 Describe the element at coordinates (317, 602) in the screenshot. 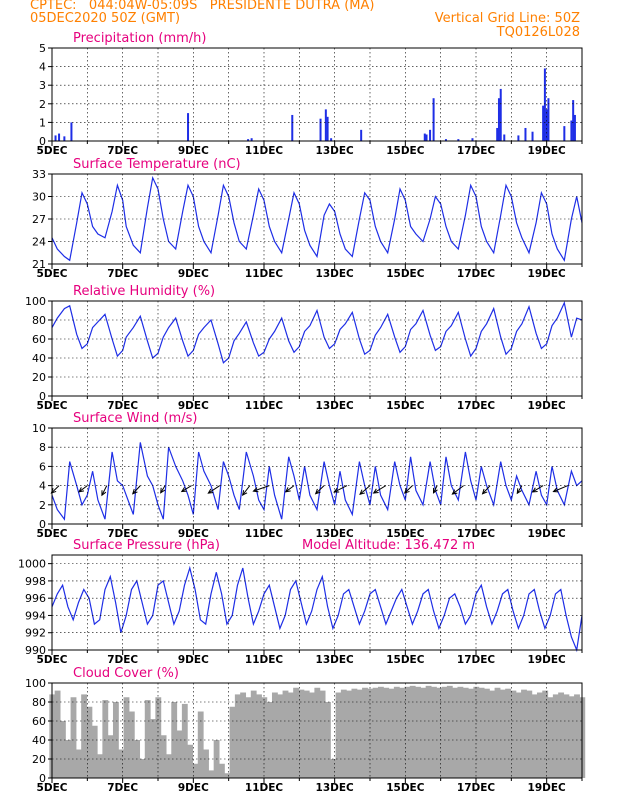

I see `pressure-frame` at that location.